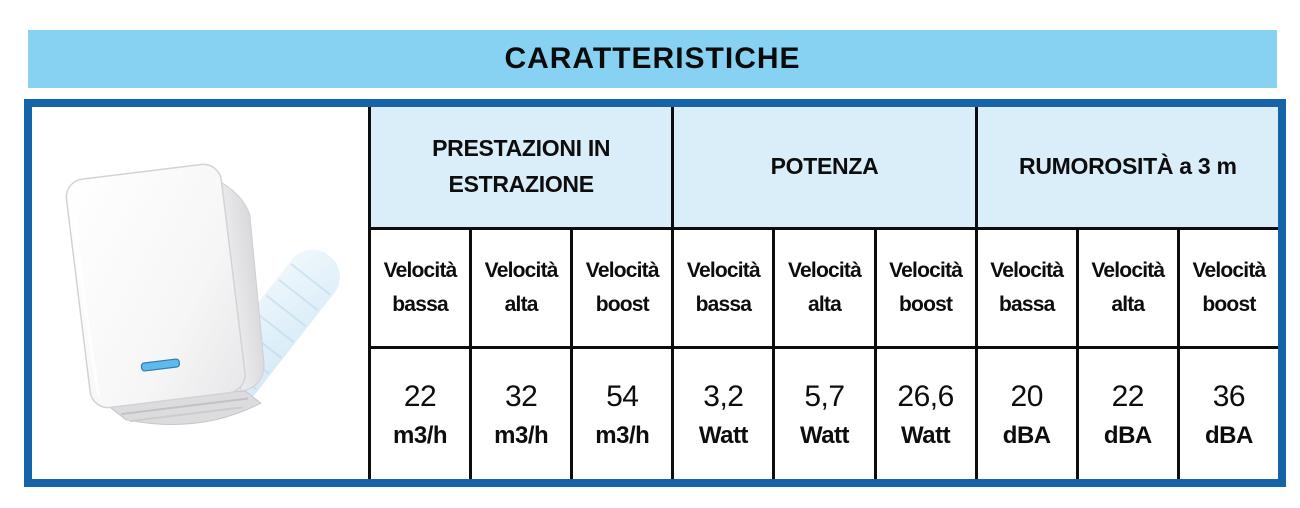 This screenshot has width=1300, height=508. I want to click on group-label: PRESTAZIONI IN ESTRAZIONE, so click(521, 166).